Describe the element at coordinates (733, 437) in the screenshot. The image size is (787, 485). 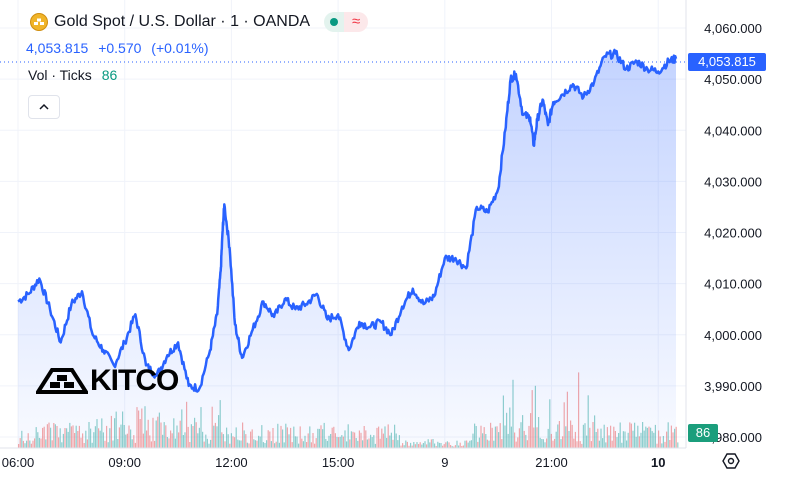
I see `price-tick-label: 3,980.000` at that location.